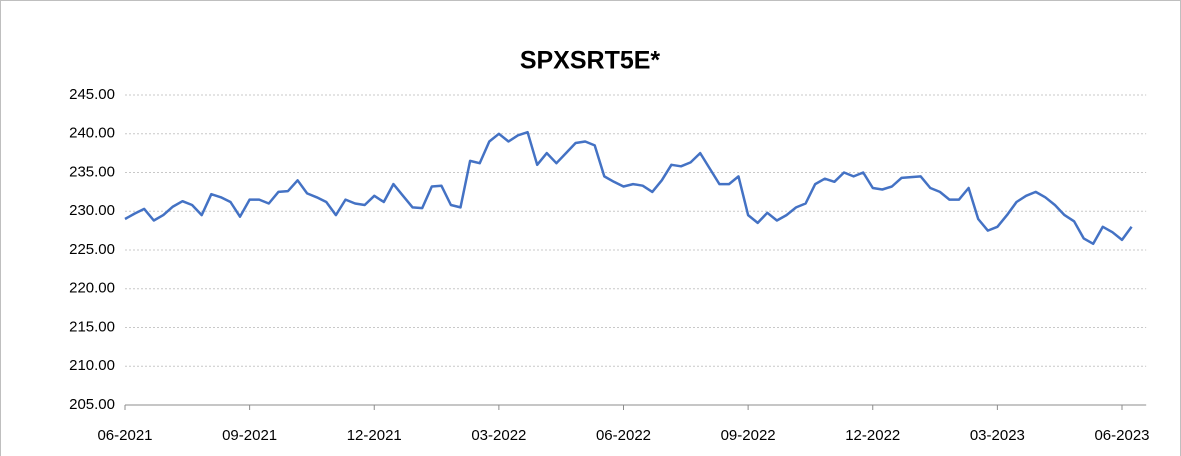  Describe the element at coordinates (623, 435) in the screenshot. I see `x-tick-label: 06-2022` at that location.